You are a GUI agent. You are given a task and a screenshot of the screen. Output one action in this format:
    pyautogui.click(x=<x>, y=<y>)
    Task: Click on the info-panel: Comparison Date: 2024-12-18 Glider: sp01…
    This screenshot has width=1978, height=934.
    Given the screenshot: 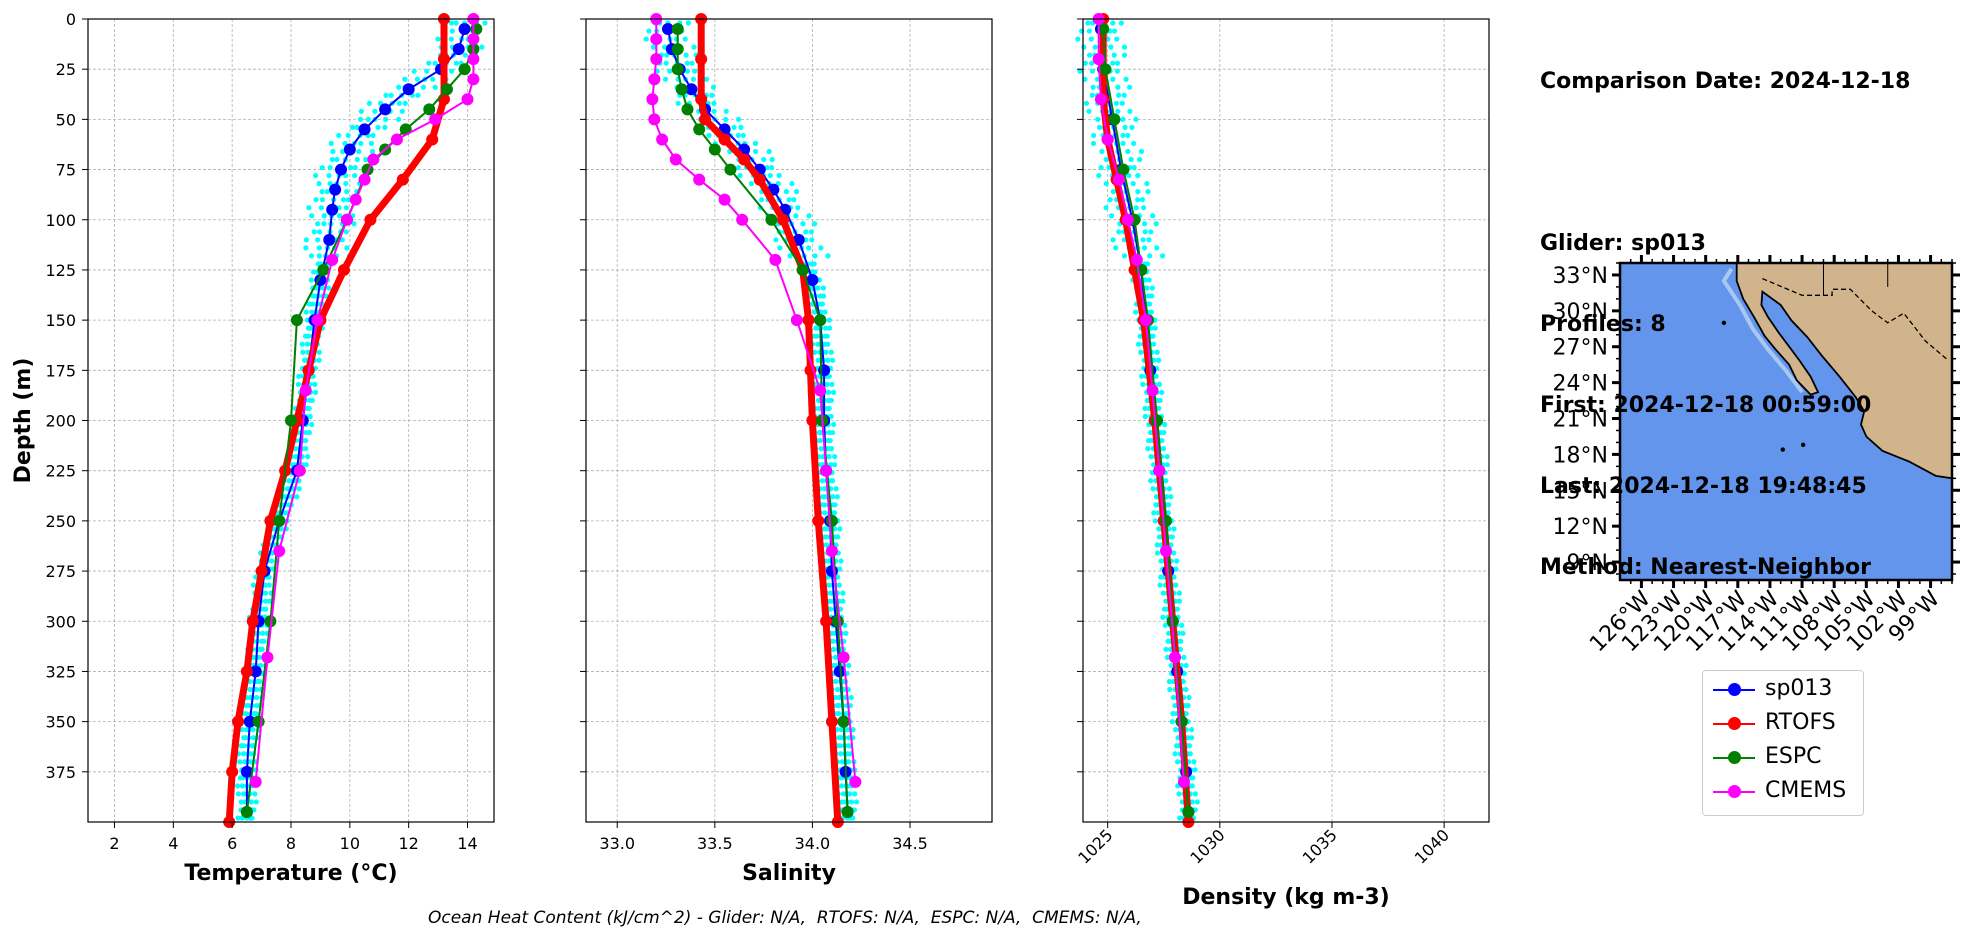 What is the action you would take?
    pyautogui.click(x=1725, y=311)
    